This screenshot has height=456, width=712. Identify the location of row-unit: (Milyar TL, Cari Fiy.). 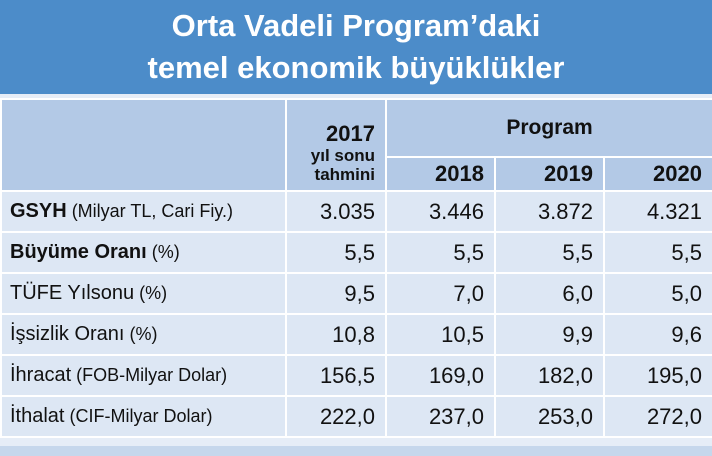
(150, 211).